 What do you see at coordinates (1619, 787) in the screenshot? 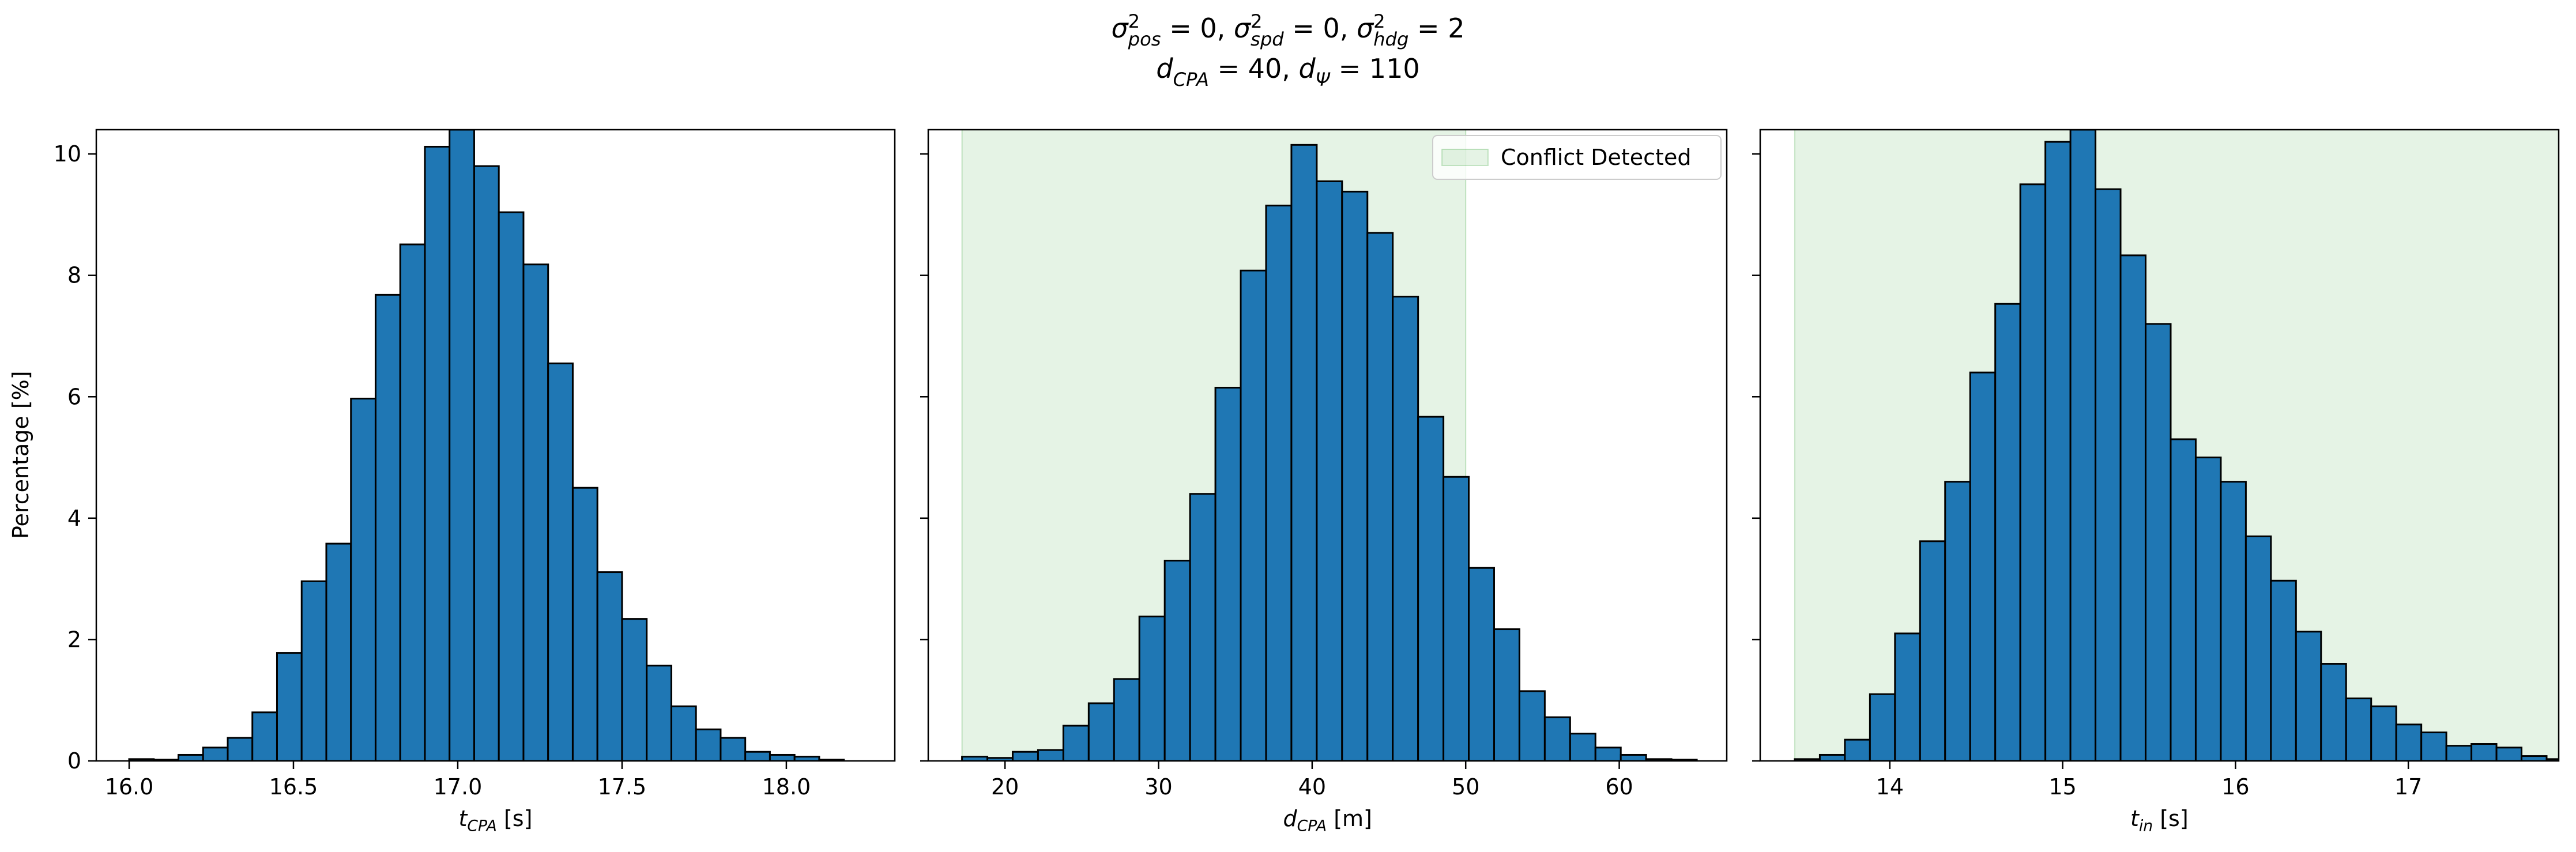
I see `x-tick-label: 60` at bounding box center [1619, 787].